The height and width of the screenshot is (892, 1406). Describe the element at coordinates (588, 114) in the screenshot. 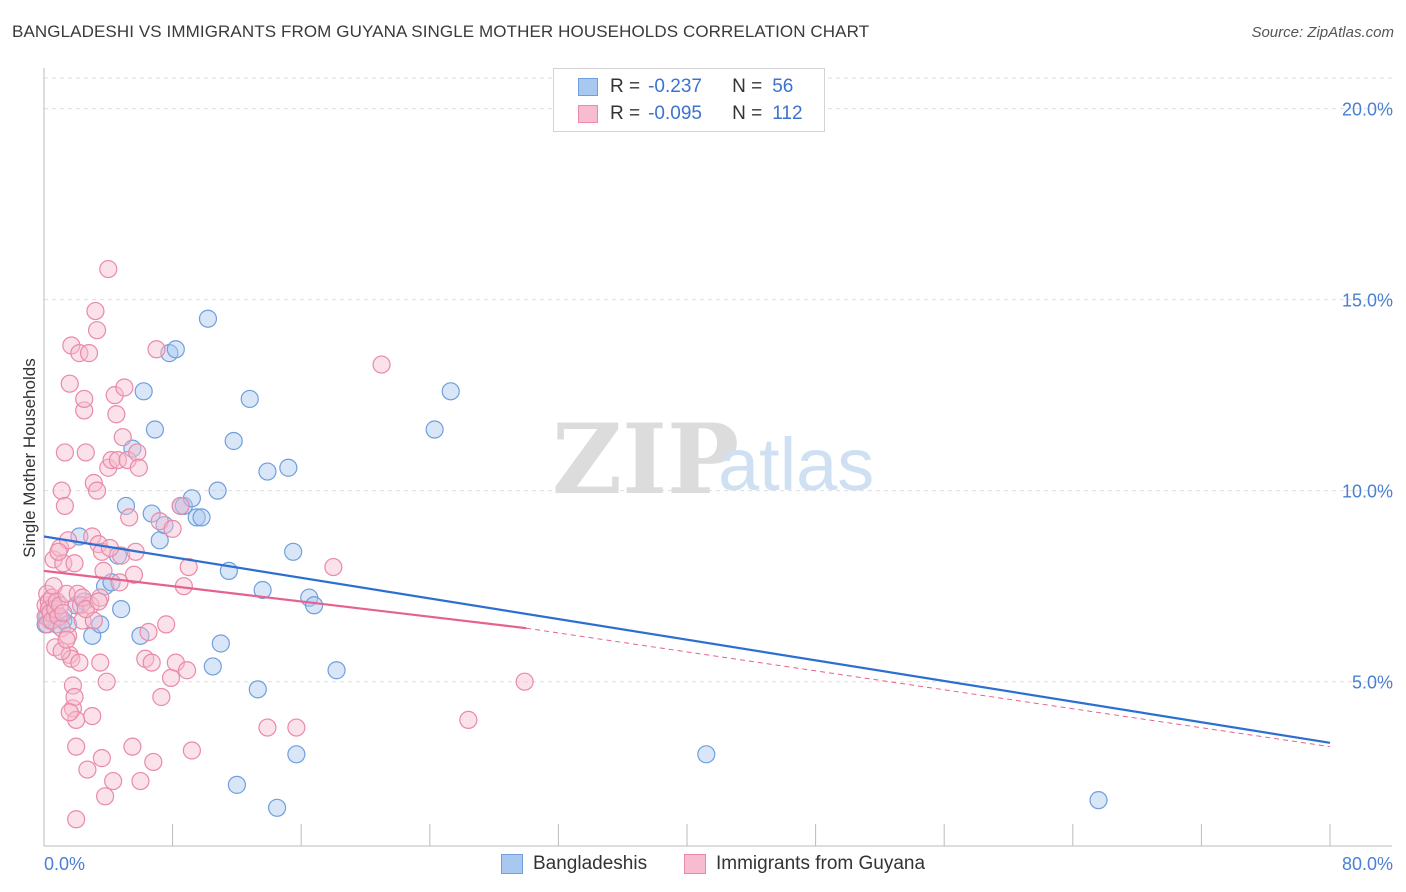

I see `legend-swatch-pink` at that location.